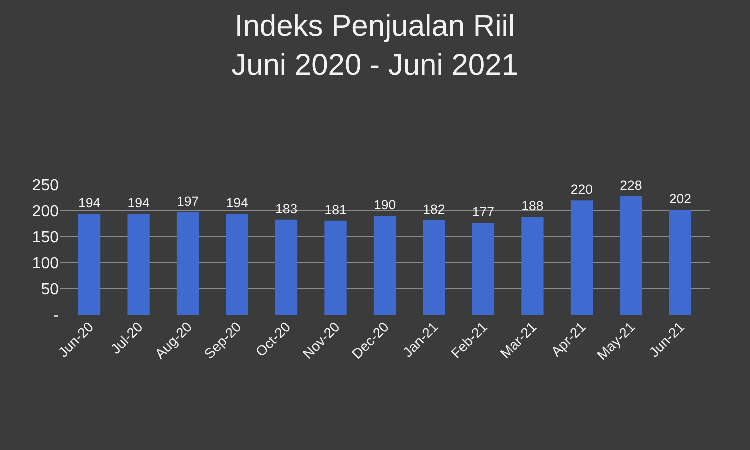 This screenshot has height=450, width=750. I want to click on data-label: 181, so click(335, 210).